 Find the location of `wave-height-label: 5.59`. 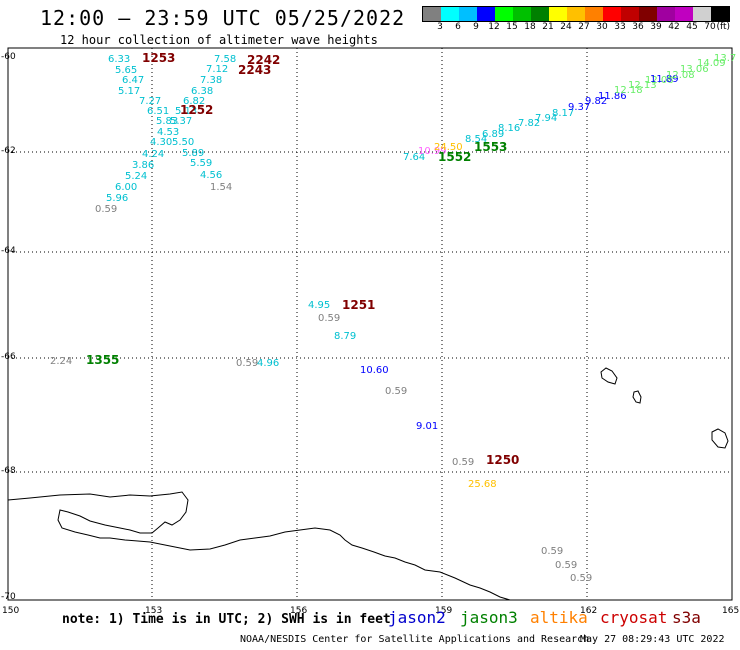

wave-height-label: 5.59 is located at coordinates (201, 163).